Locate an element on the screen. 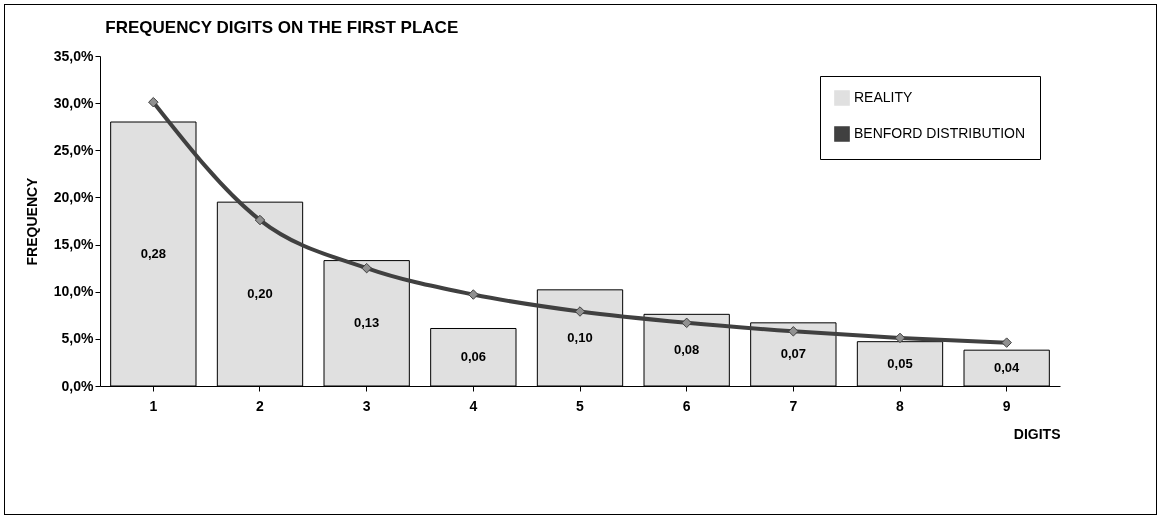 The width and height of the screenshot is (1163, 521). x-tick-label: 7 is located at coordinates (793, 405).